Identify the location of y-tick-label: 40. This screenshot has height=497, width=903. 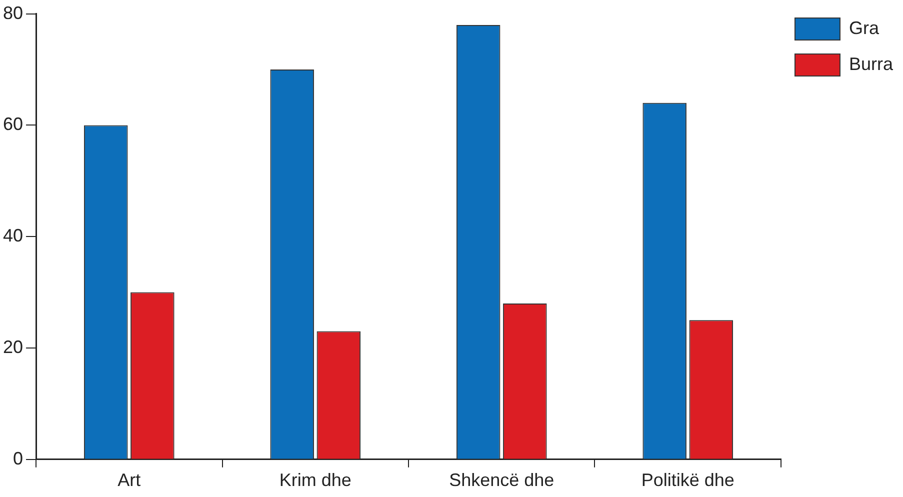
(13, 236).